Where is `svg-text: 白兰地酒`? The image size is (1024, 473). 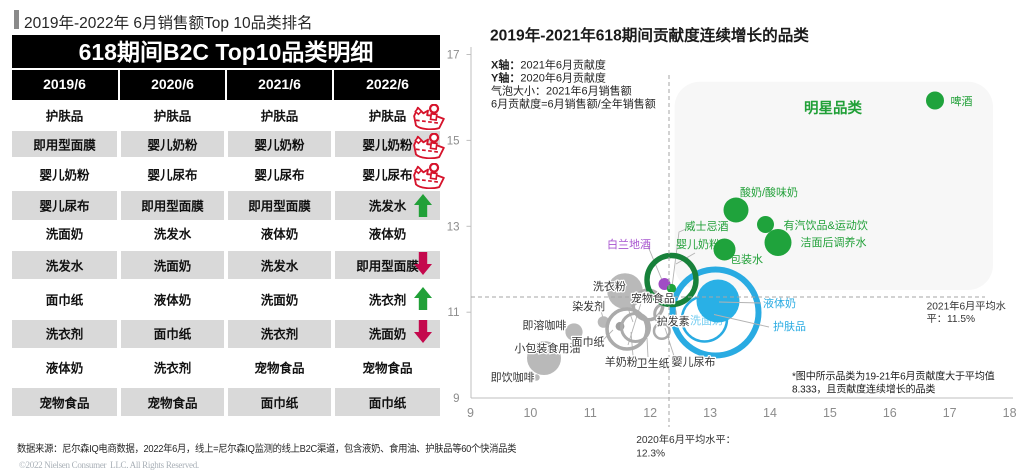
svg-text: 白兰地酒 is located at coordinates (629, 244).